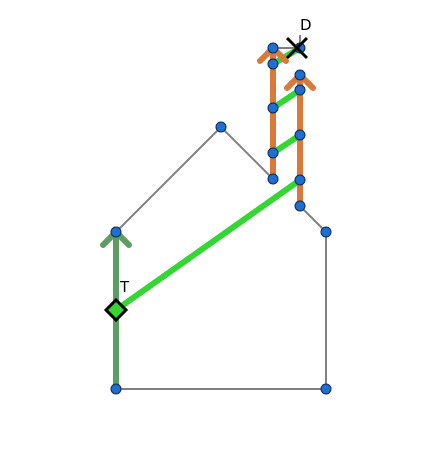 The image size is (446, 452). I want to click on diamond-marker-icon, so click(116, 310).